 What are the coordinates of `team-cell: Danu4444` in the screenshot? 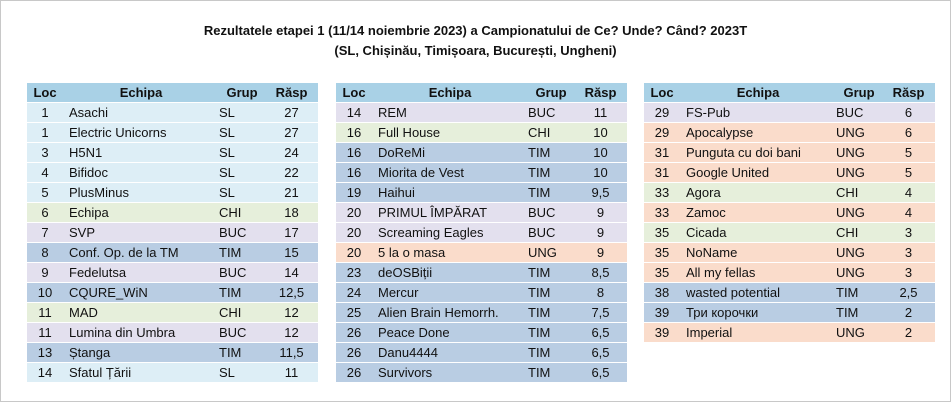 It's located at (447, 352).